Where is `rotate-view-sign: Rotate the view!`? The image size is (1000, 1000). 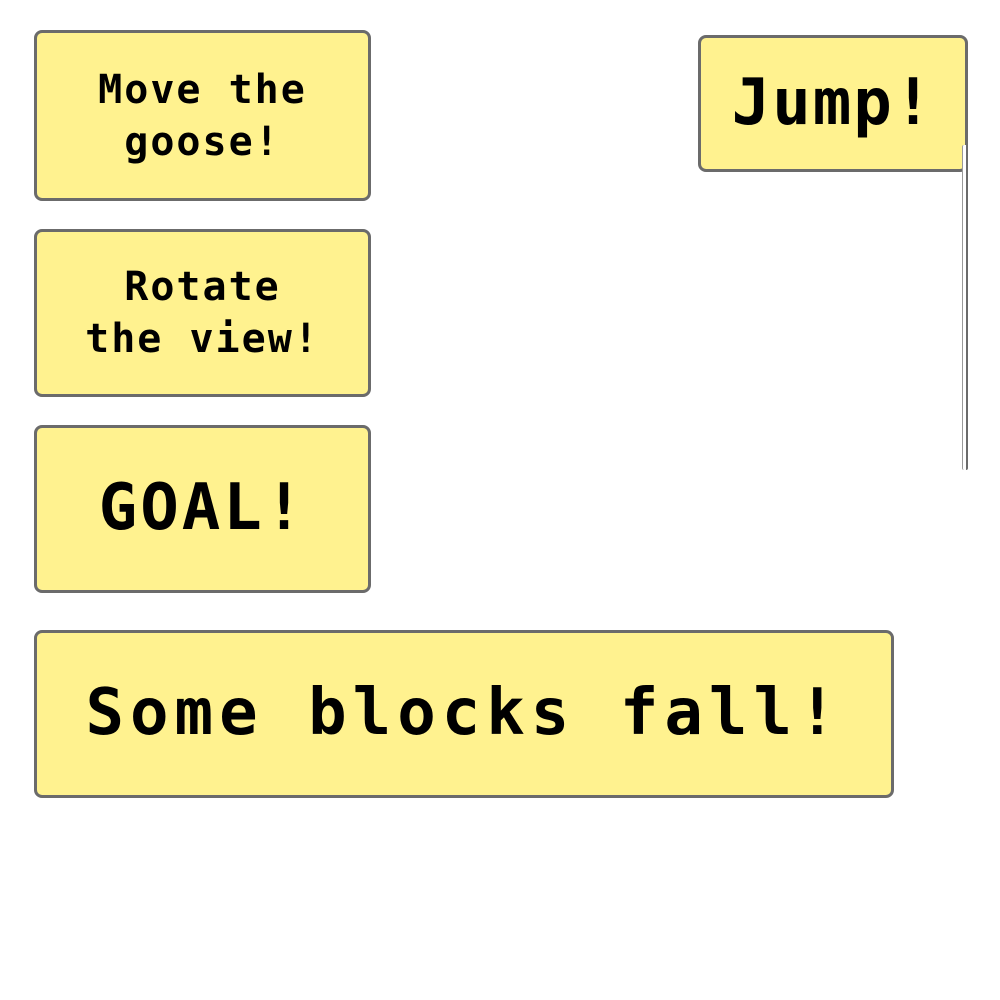 rotate-view-sign: Rotate the view! is located at coordinates (202, 313).